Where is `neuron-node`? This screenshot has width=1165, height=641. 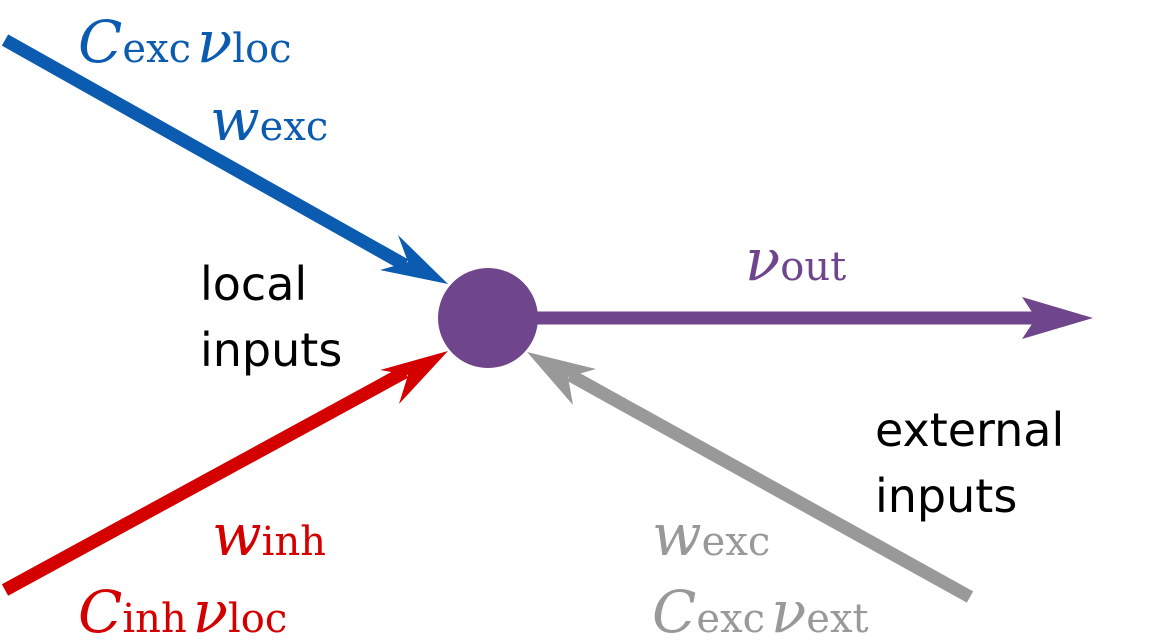
neuron-node is located at coordinates (488, 318).